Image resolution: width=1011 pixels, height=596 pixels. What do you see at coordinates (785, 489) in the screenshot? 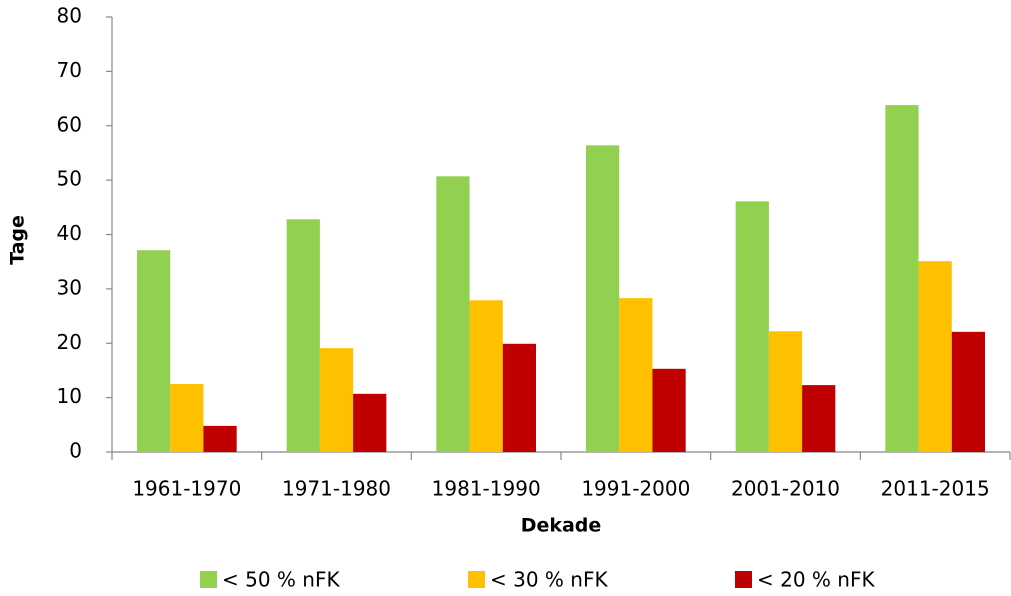
I see `x-tick-label: 2001-2010` at bounding box center [785, 489].